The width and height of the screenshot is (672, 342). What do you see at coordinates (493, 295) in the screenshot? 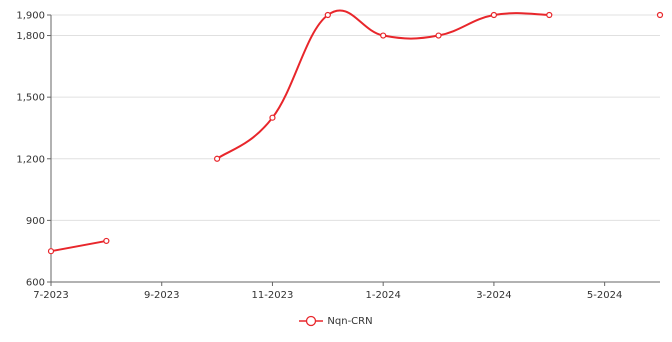
I see `x-tick-label: 3-2024` at bounding box center [493, 295].